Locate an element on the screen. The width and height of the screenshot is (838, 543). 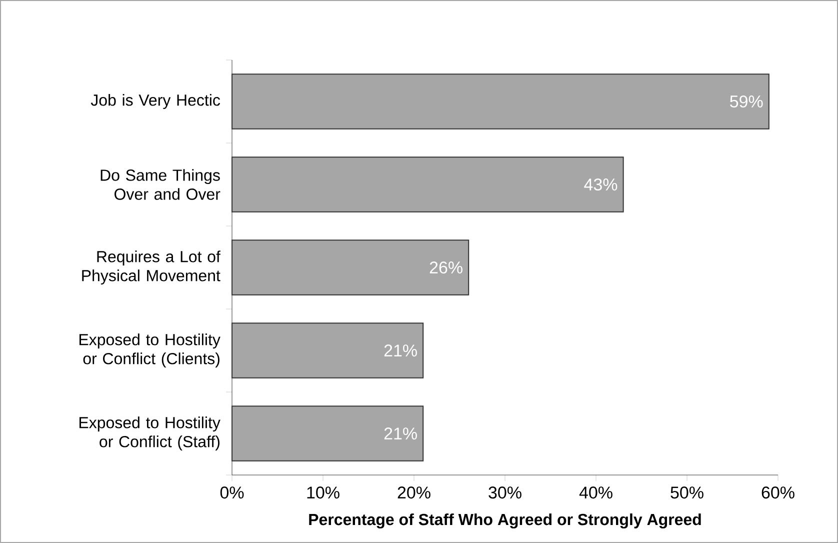
x-tick-label: 60% is located at coordinates (778, 492).